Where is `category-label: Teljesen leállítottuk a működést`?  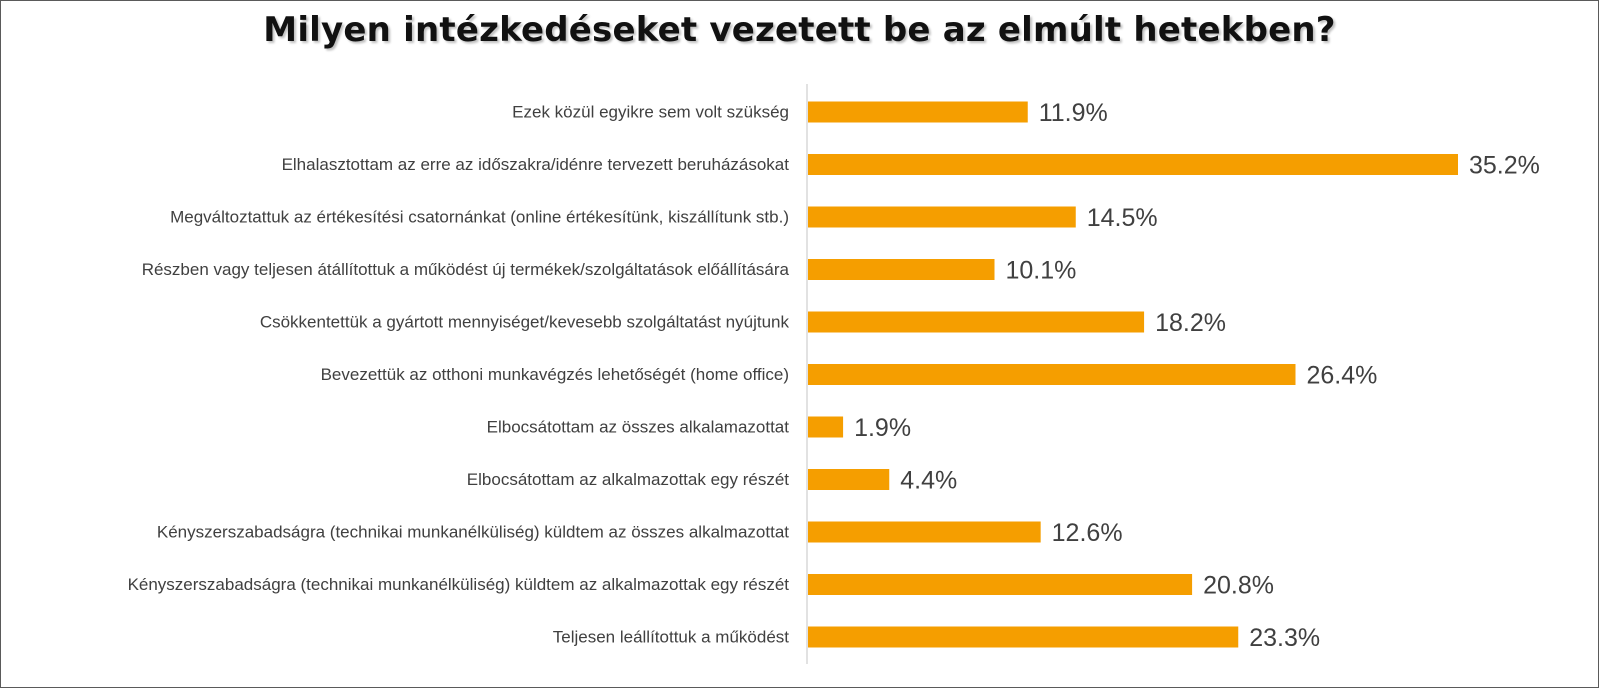 category-label: Teljesen leállítottuk a működést is located at coordinates (671, 637).